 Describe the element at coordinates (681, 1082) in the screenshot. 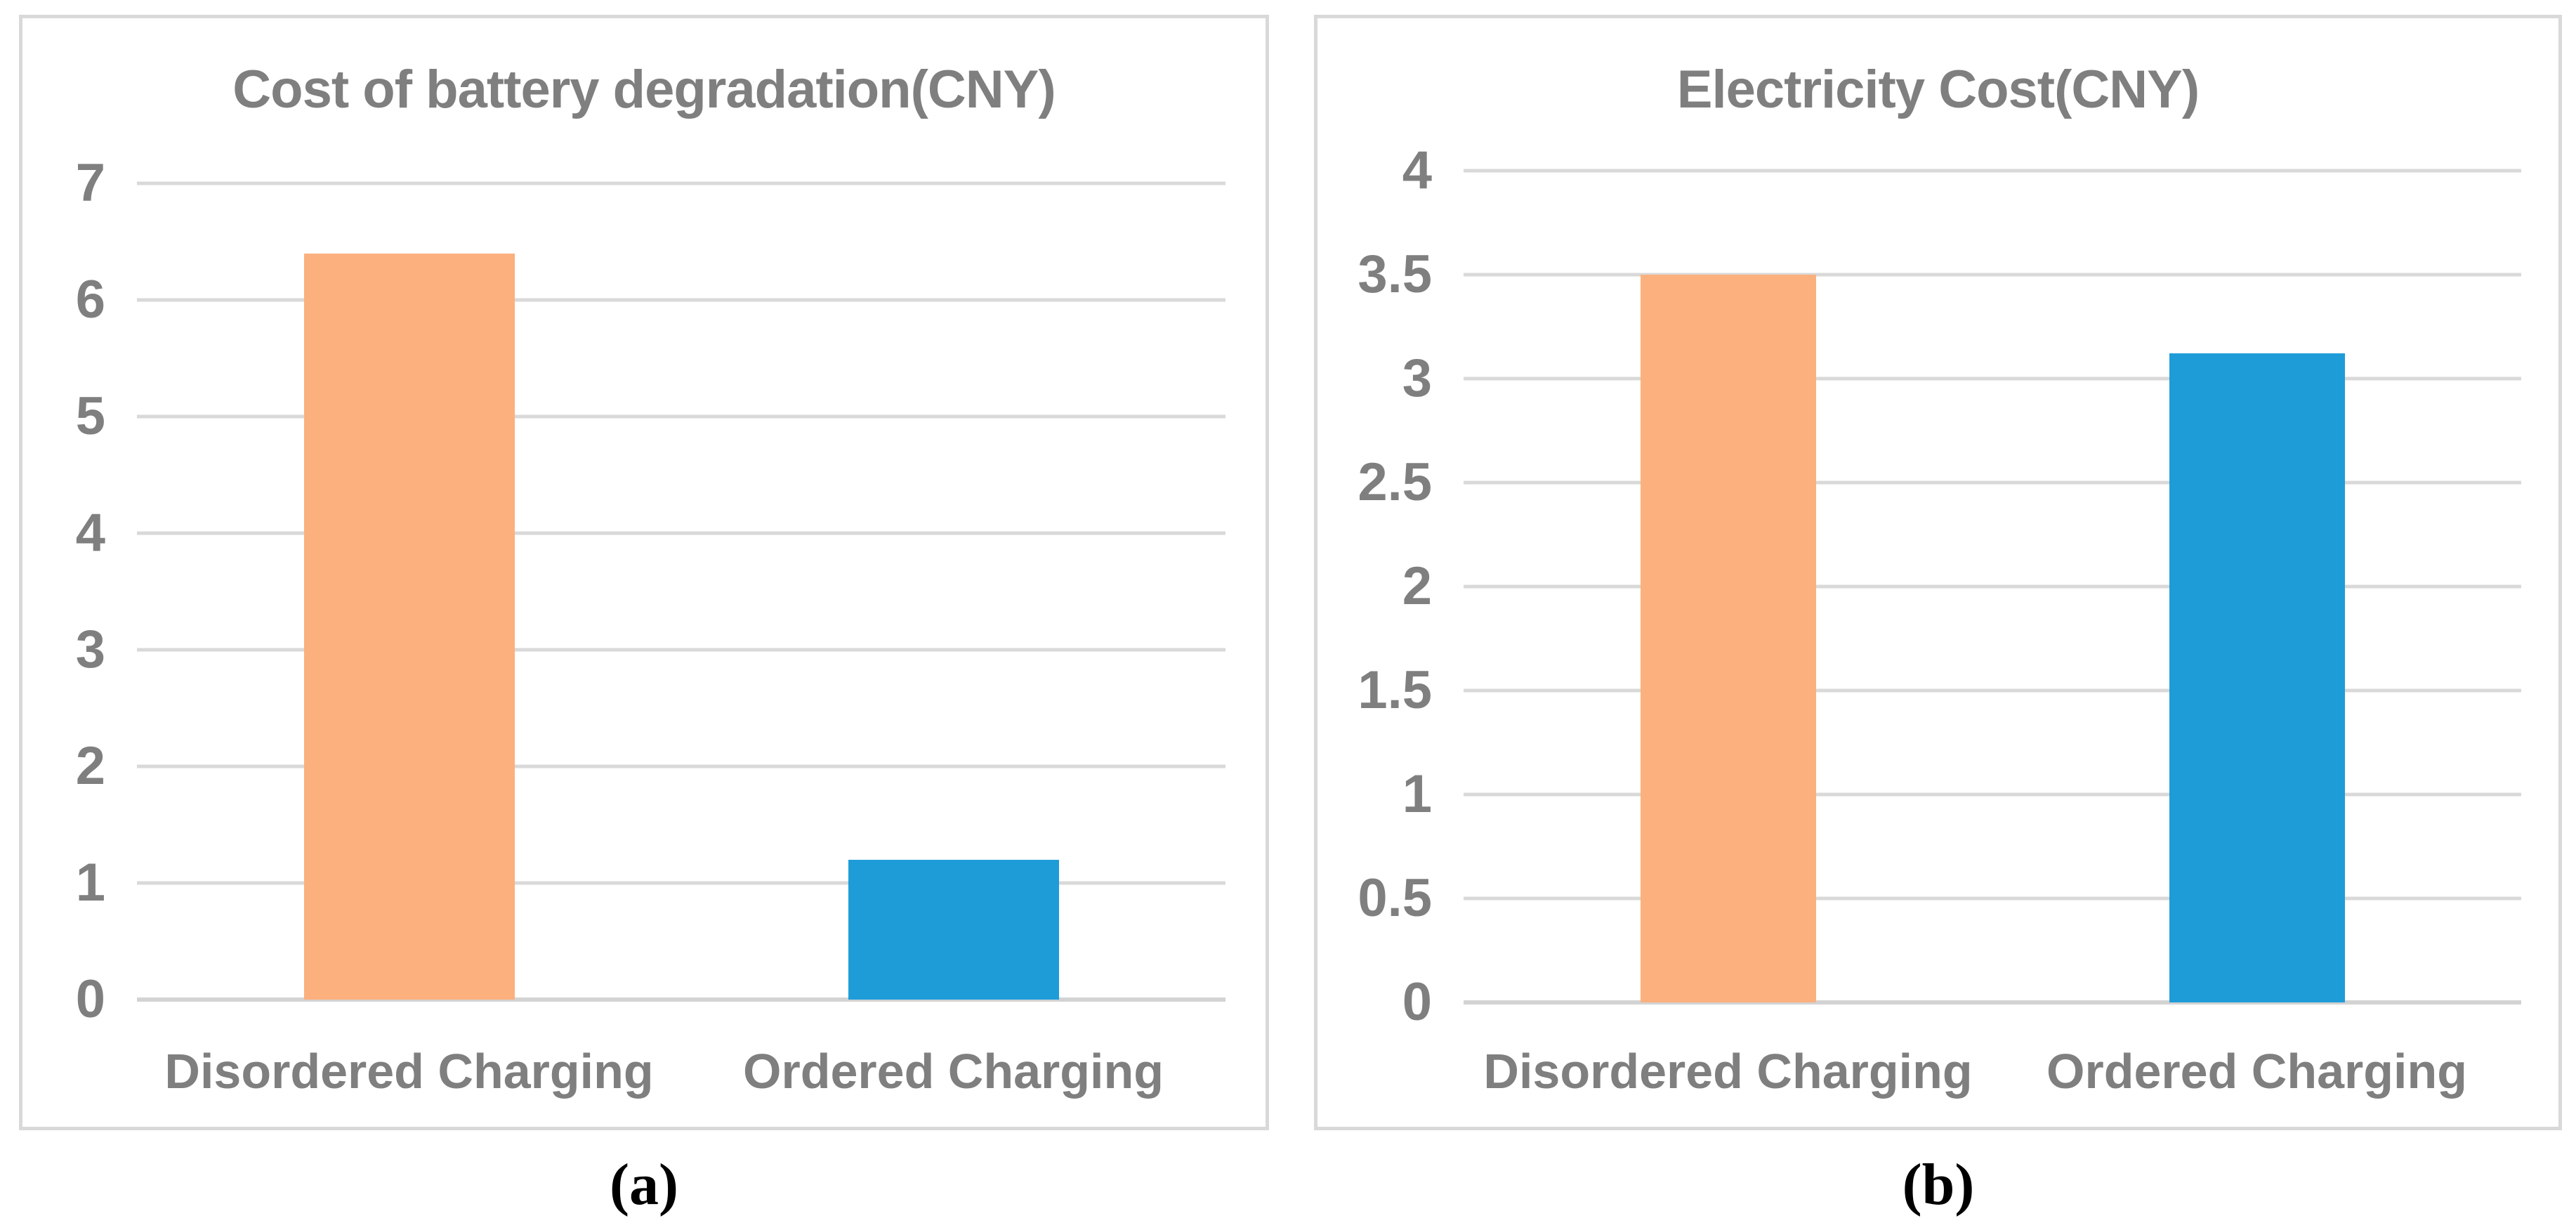

I see `x-axis-labels-a: Disordered Charging Ordered Charging` at that location.